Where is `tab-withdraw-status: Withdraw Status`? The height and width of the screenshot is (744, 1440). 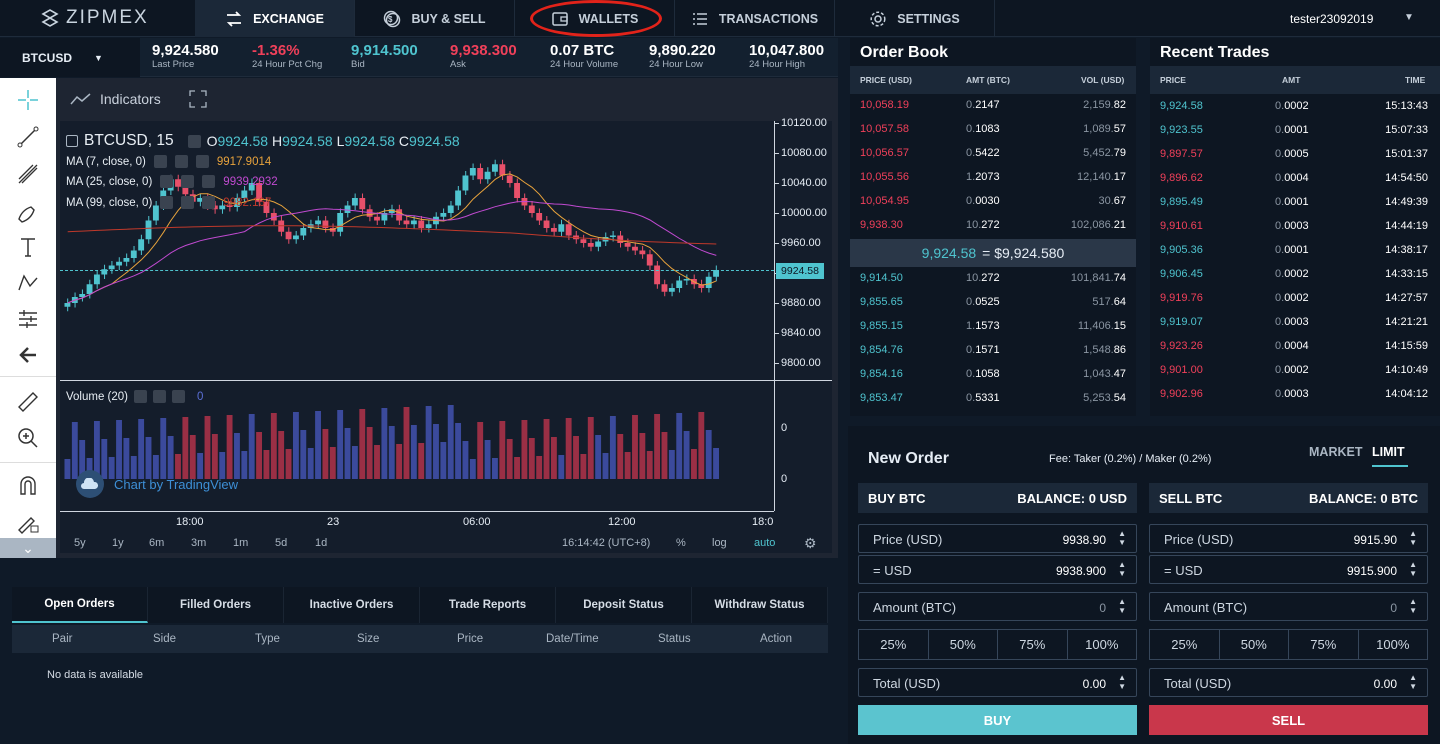
tab-withdraw-status: Withdraw Status is located at coordinates (760, 605).